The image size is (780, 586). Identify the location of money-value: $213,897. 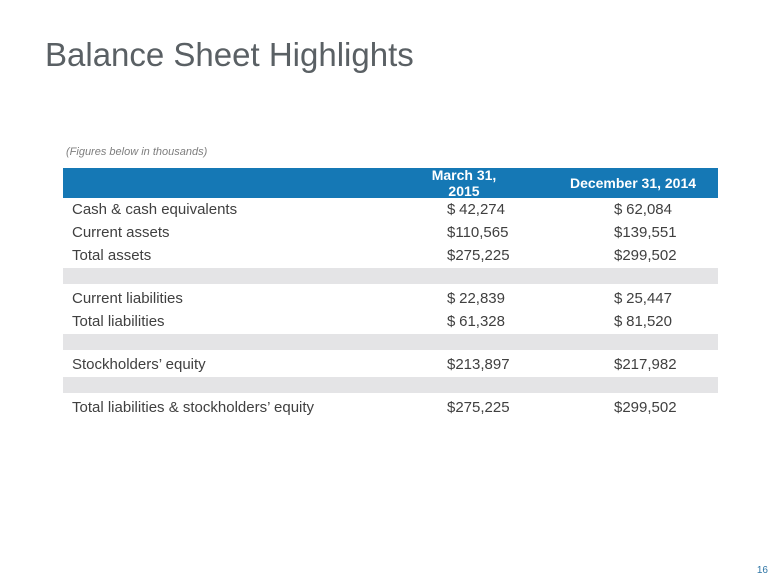
(478, 364).